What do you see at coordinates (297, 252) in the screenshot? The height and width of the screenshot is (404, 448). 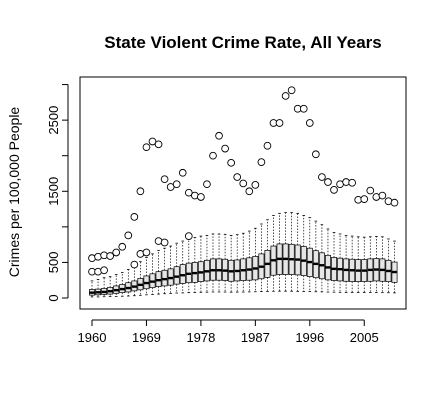 I see `box-1994` at bounding box center [297, 252].